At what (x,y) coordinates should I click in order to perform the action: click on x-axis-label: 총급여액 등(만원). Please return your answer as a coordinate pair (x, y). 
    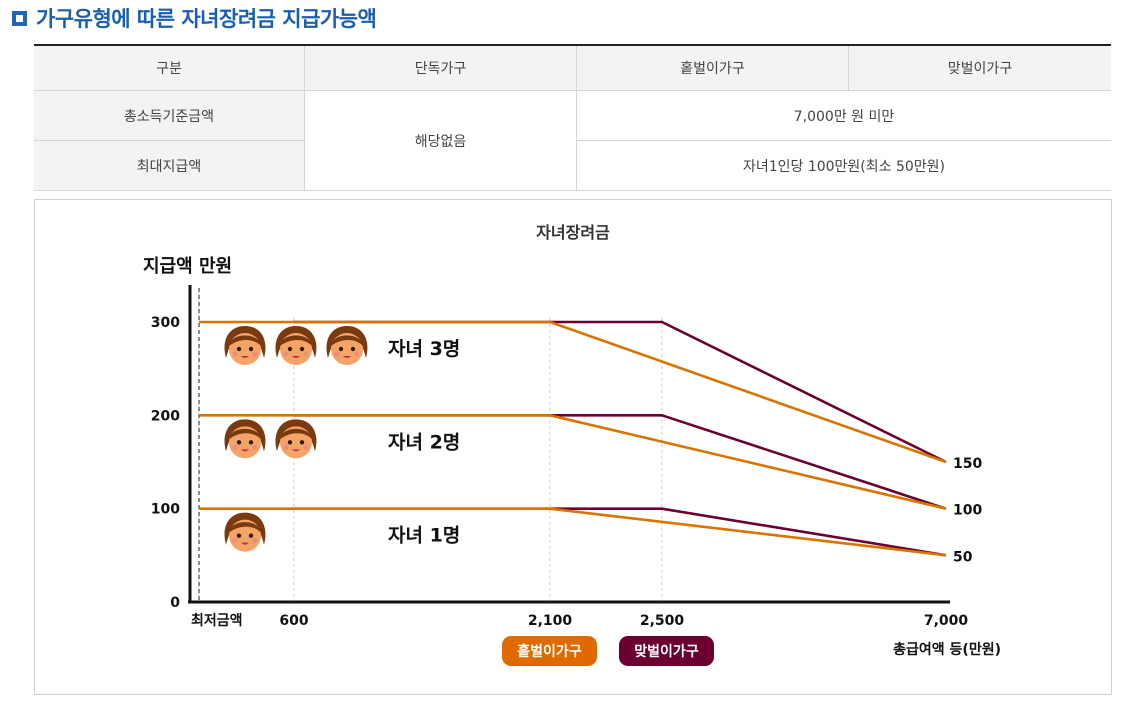
    Looking at the image, I should click on (947, 649).